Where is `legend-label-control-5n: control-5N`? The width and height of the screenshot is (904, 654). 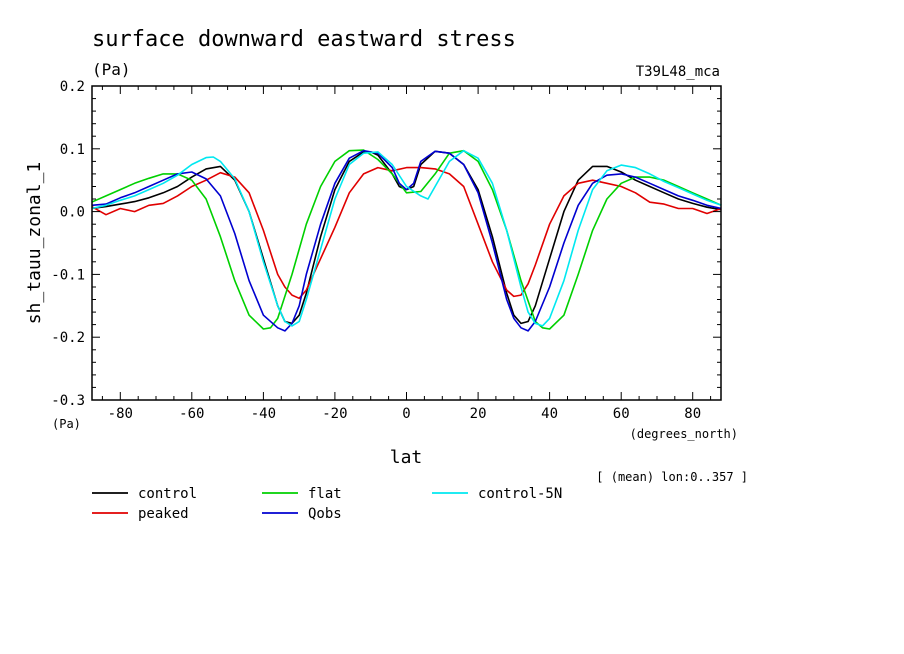
legend-label-control-5n: control-5N is located at coordinates (520, 494).